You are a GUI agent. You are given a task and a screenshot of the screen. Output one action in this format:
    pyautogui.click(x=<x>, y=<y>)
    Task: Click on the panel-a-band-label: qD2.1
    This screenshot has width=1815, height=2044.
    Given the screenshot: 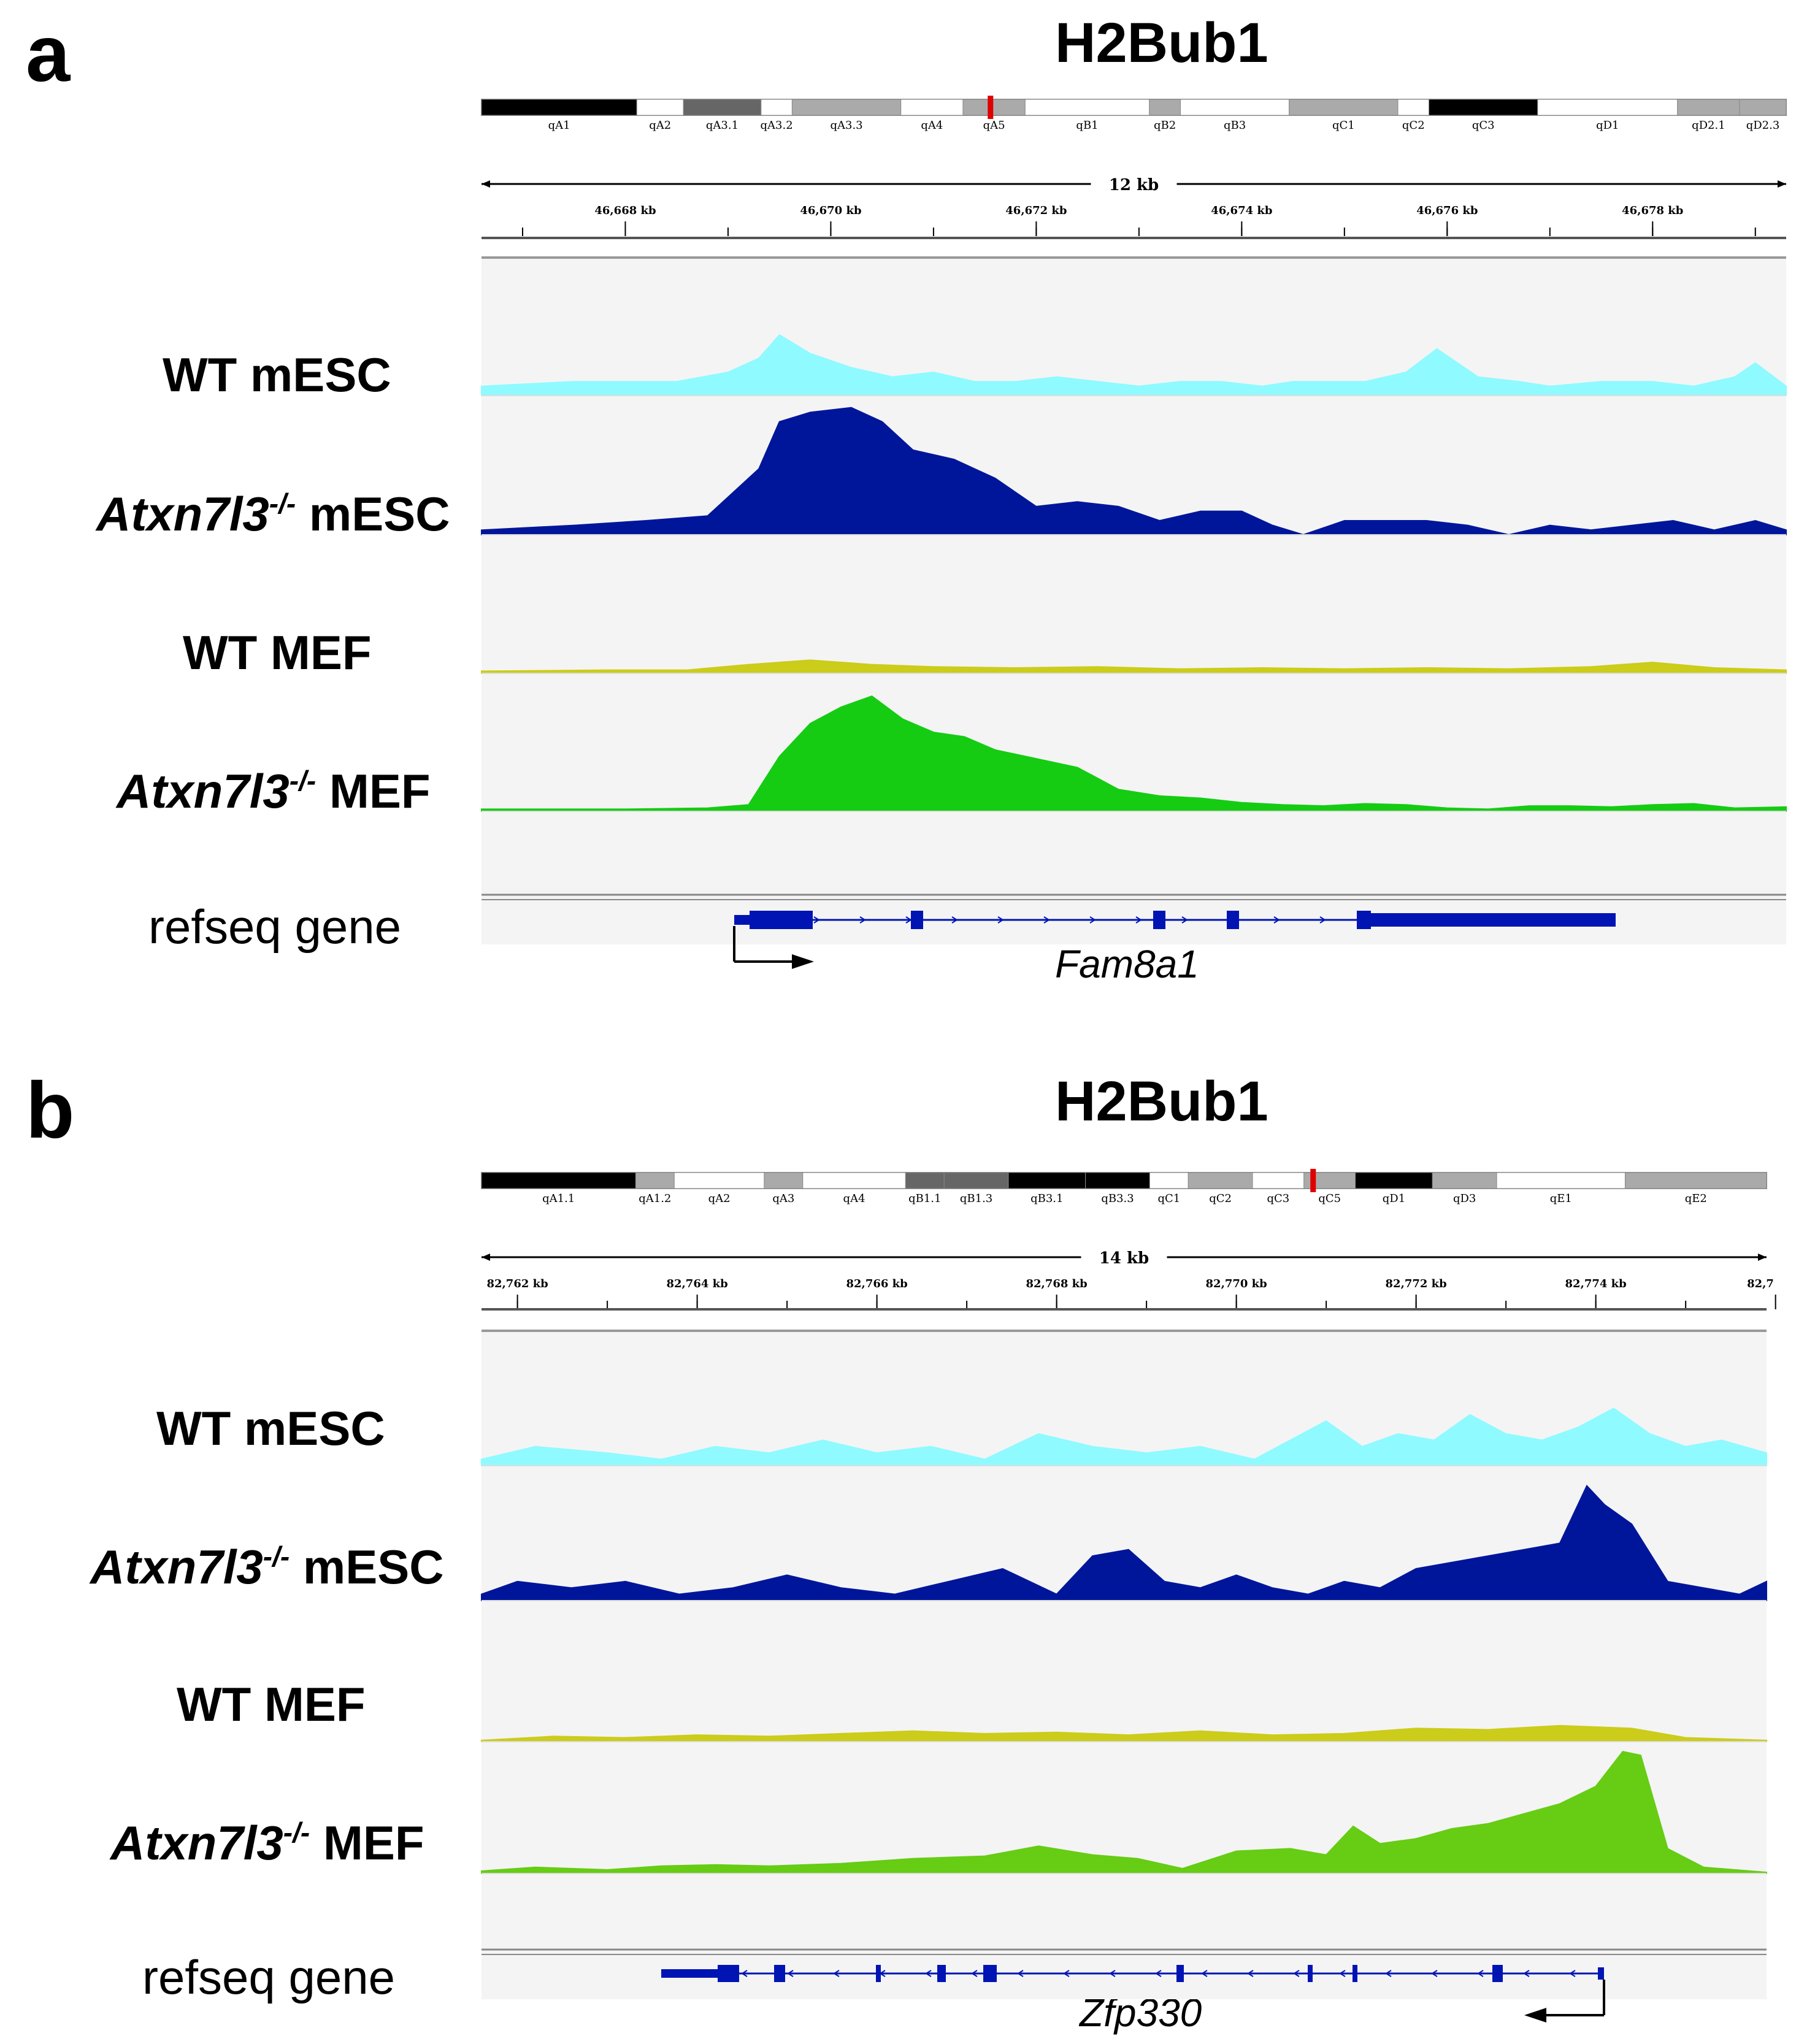 What is the action you would take?
    pyautogui.click(x=1708, y=126)
    